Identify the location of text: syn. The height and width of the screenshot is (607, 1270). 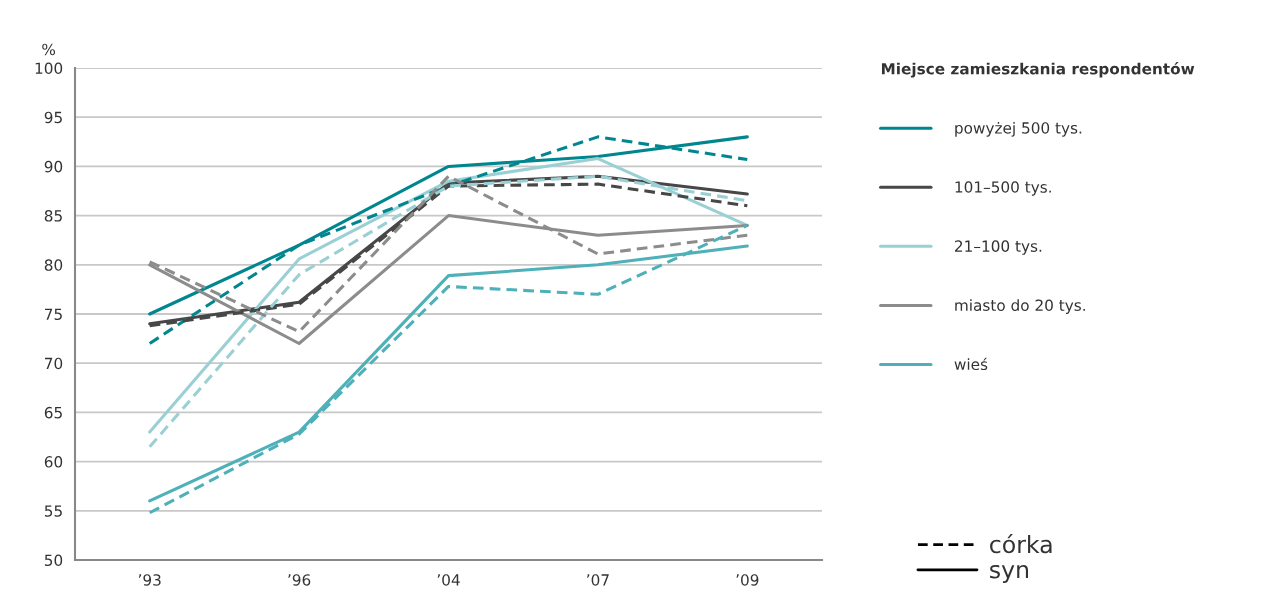
(1009, 574).